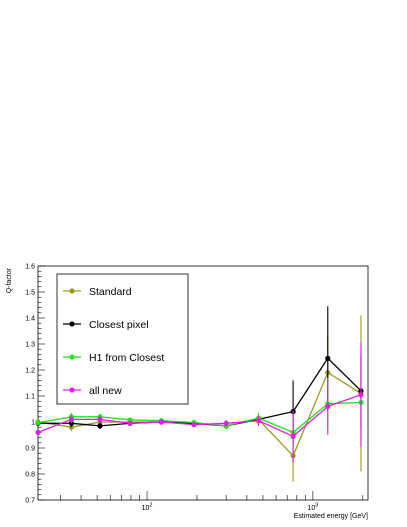  What do you see at coordinates (30, 371) in the screenshot?
I see `y-tick-label: 1.2` at bounding box center [30, 371].